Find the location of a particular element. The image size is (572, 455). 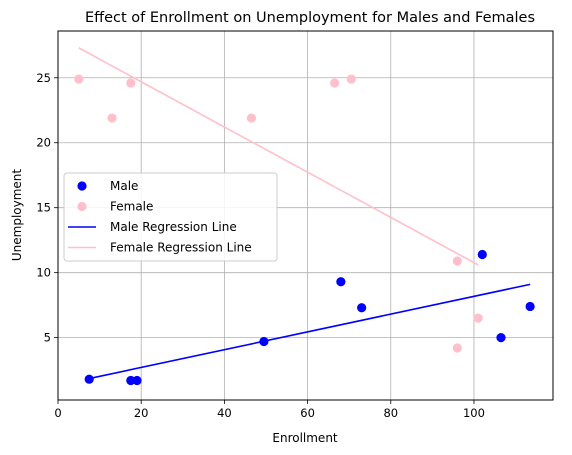

legend-label-female-regression-line: Female Regression Line is located at coordinates (181, 248).